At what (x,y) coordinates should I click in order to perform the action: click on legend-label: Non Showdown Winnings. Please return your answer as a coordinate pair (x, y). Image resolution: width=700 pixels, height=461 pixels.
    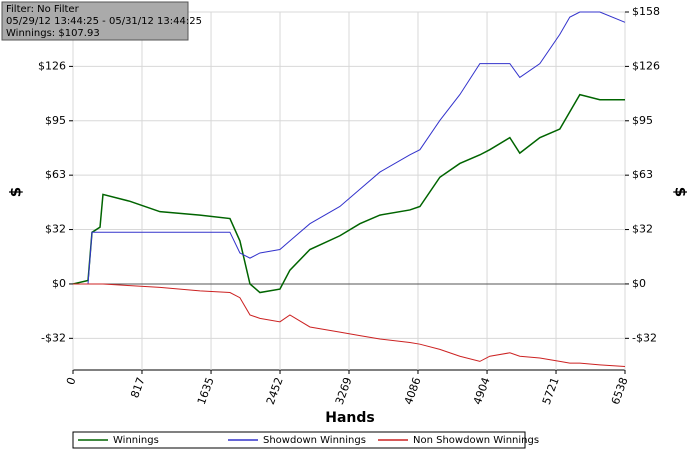
    Looking at the image, I should click on (476, 440).